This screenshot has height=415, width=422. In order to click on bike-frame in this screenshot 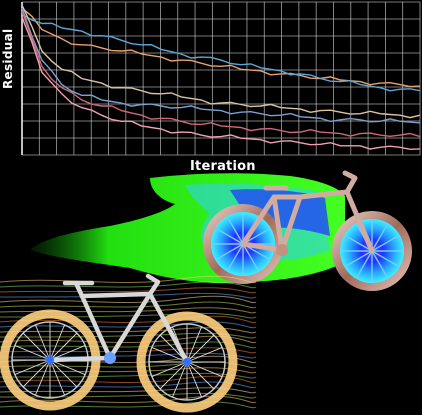, I will do `click(307, 212)`.